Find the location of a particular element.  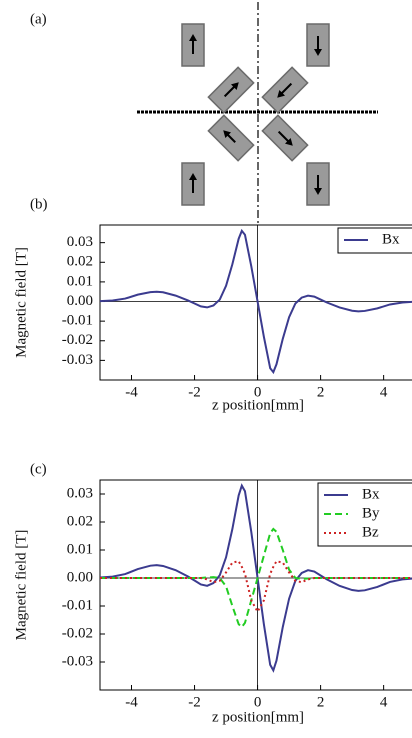

data-line is located at coordinates (256, 587).